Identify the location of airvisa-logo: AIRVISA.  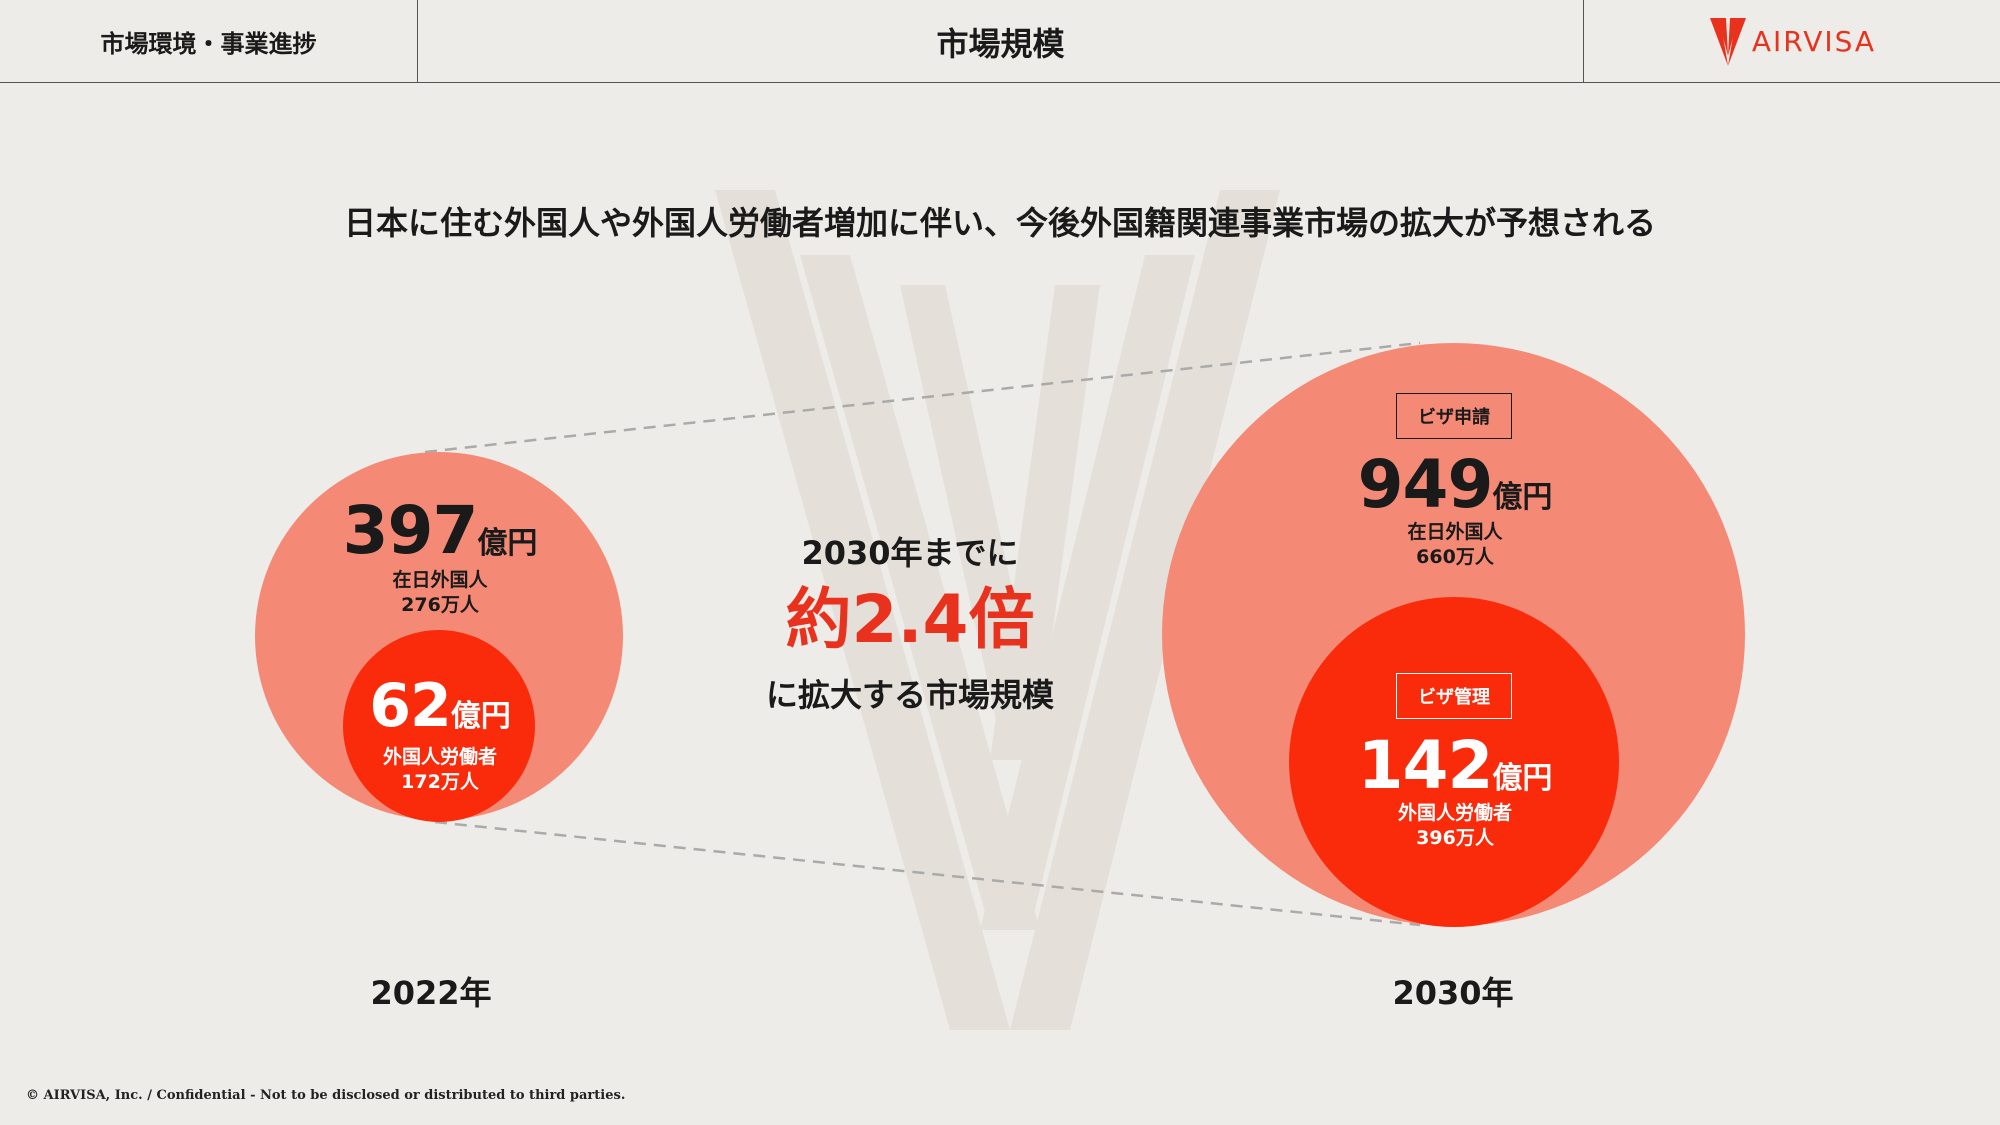
(1792, 42).